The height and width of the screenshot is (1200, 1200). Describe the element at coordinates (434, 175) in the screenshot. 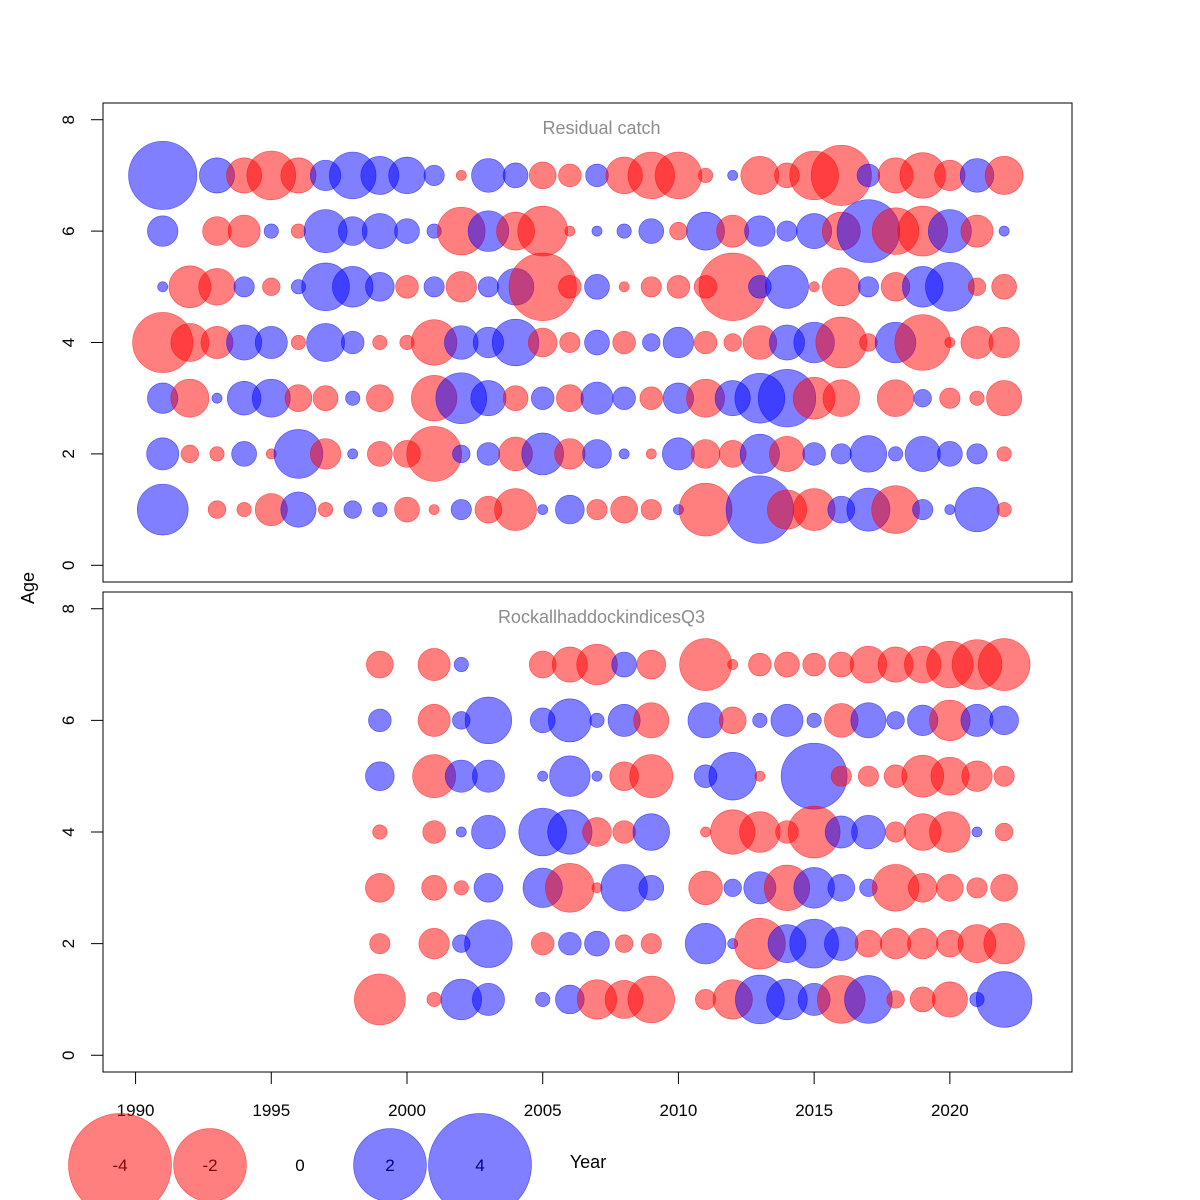

I see `bubble-2001-age7` at that location.